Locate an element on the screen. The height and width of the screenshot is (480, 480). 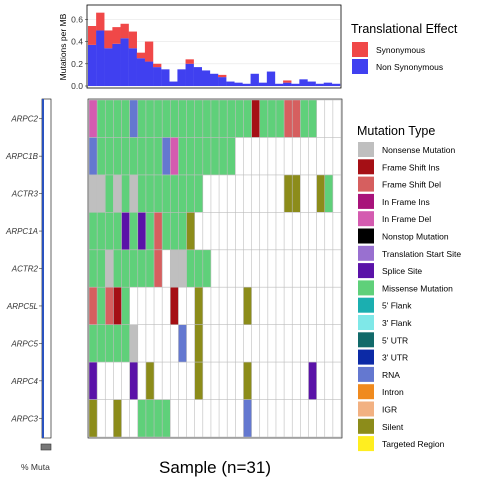
mutation-type-label: Silent is located at coordinates (393, 427).